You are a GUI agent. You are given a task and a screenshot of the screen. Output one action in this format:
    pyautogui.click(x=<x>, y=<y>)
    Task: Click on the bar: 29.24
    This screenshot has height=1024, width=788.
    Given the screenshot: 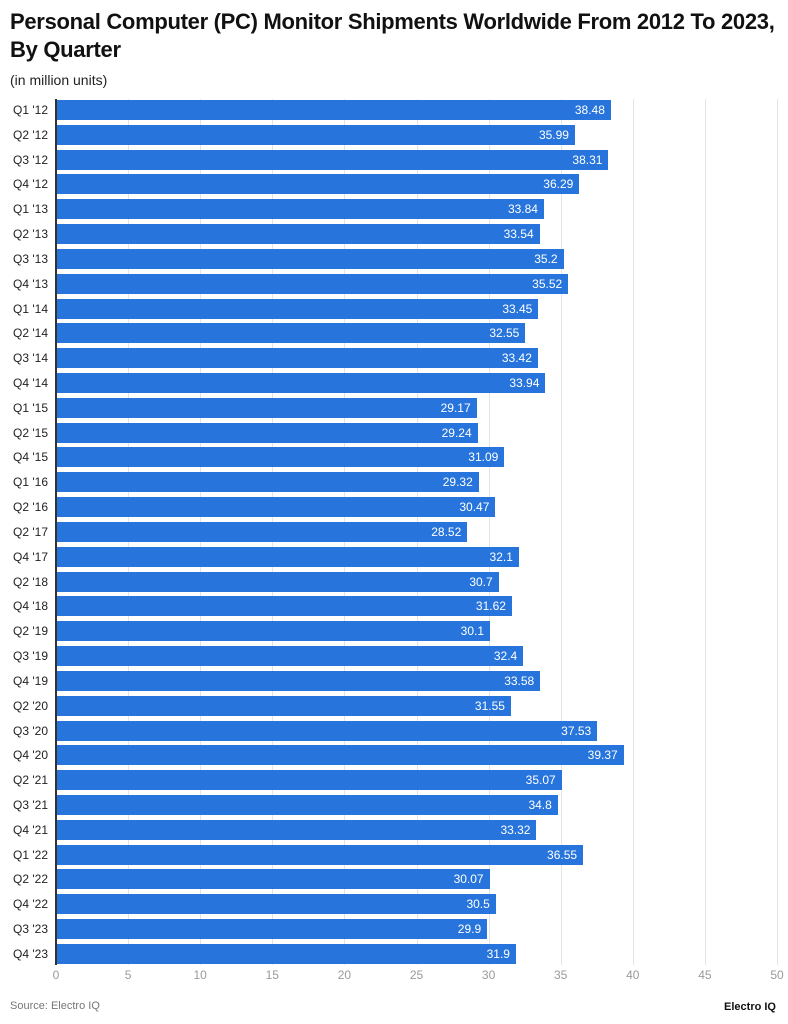 What is the action you would take?
    pyautogui.click(x=267, y=432)
    